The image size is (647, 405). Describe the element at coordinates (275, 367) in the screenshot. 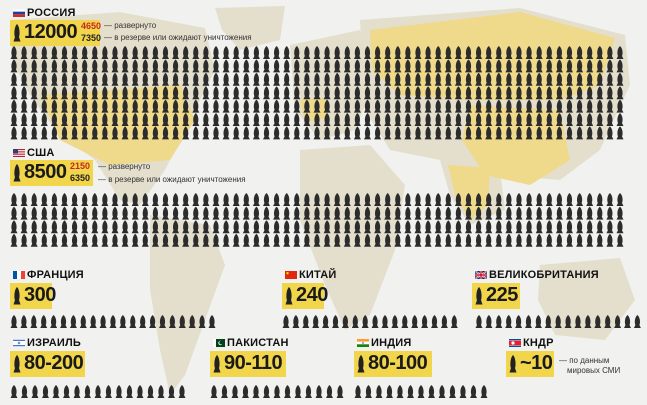

I see `pakistan-block: ПАКИСТАН 90-110` at that location.